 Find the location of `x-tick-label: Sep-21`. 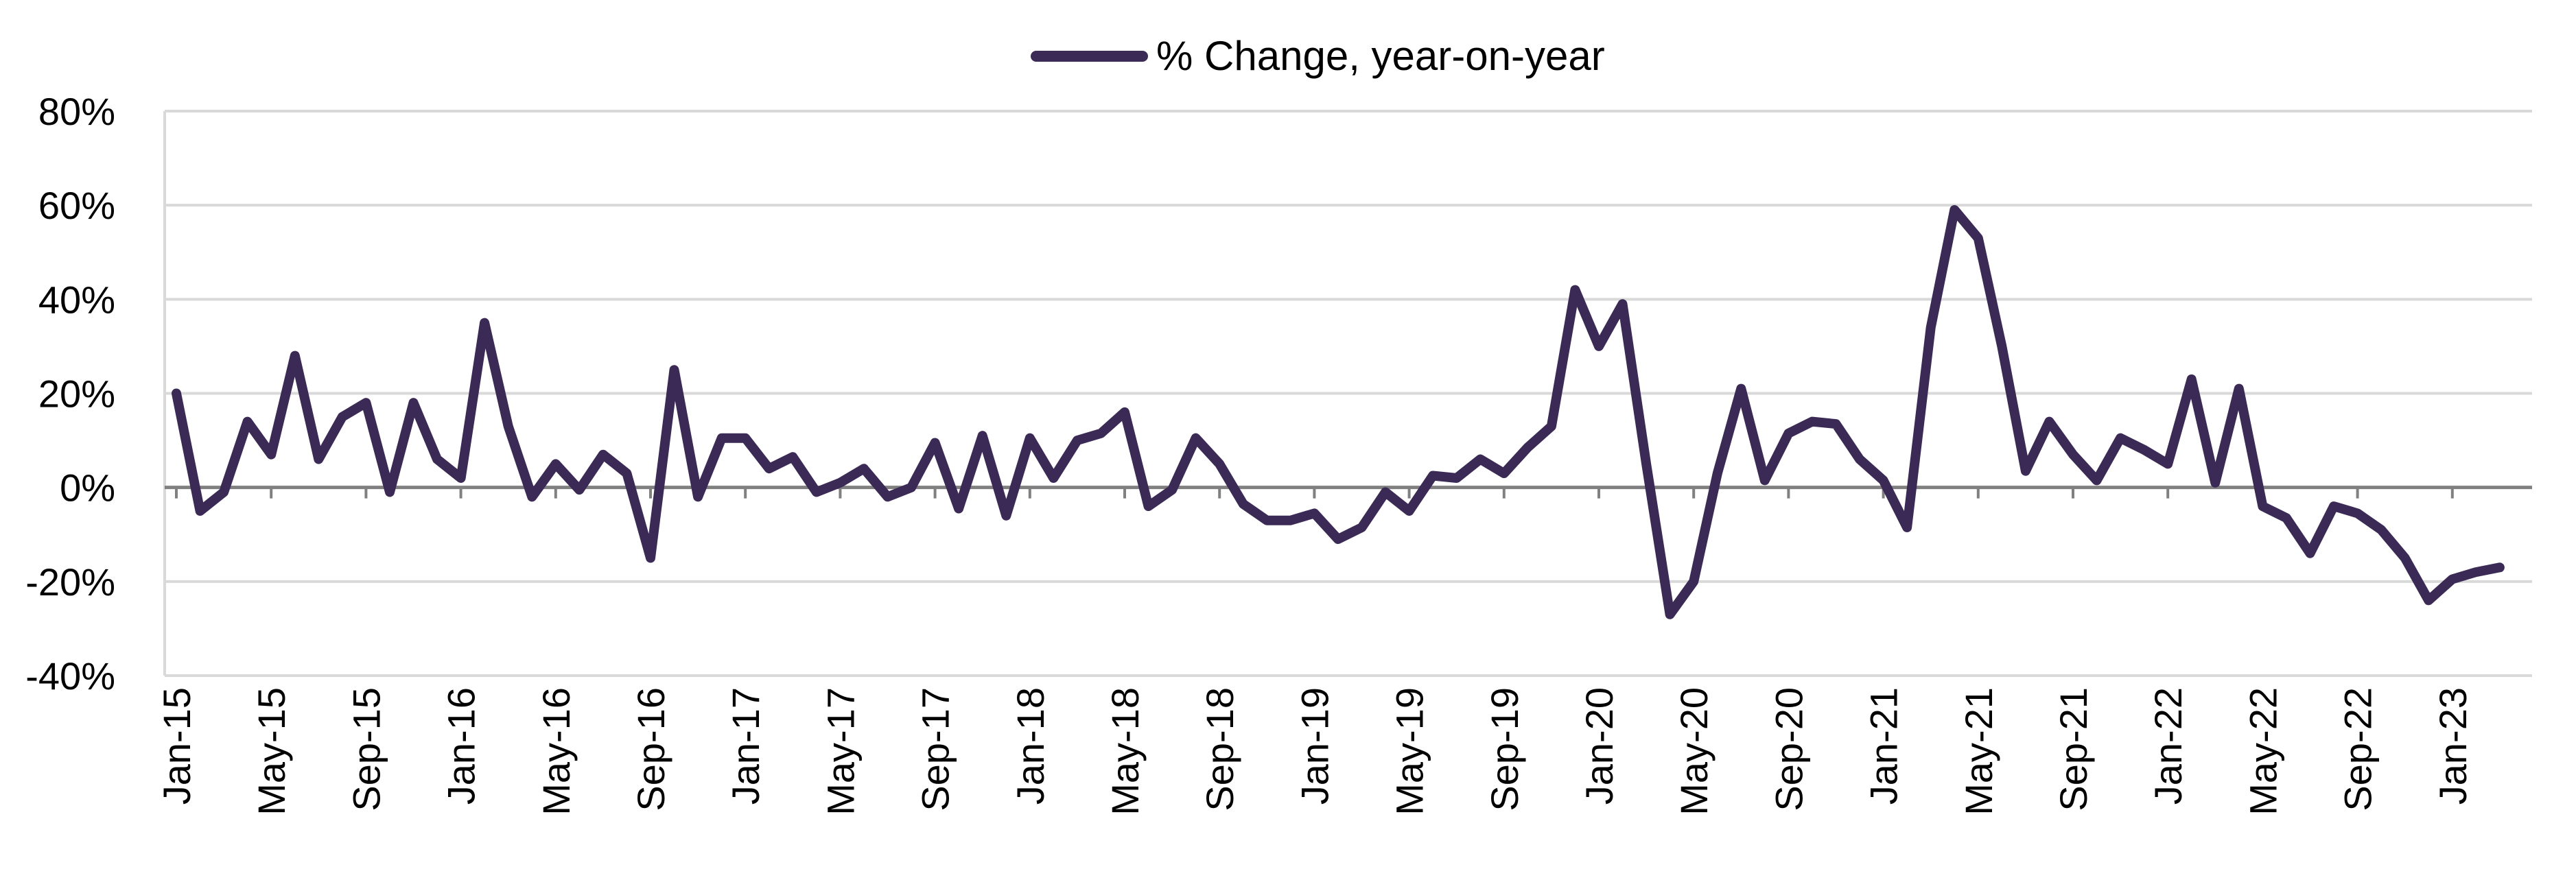

x-tick-label: Sep-21 is located at coordinates (2073, 749).